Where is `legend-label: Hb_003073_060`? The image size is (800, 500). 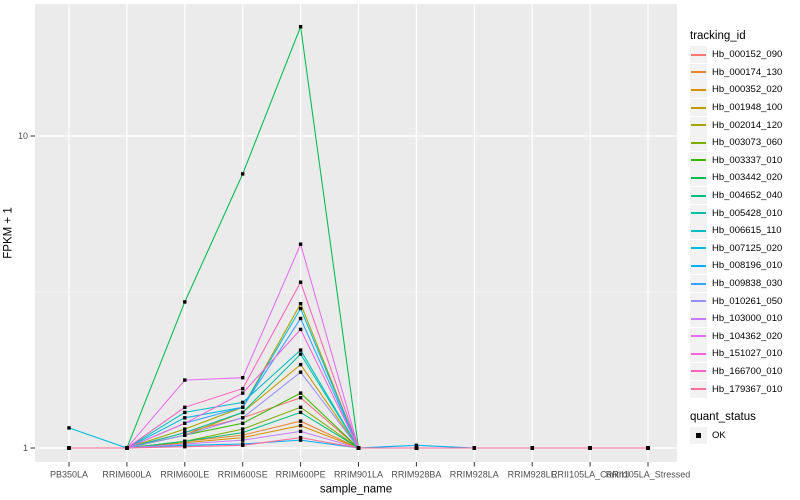
legend-label: Hb_003073_060 is located at coordinates (747, 143).